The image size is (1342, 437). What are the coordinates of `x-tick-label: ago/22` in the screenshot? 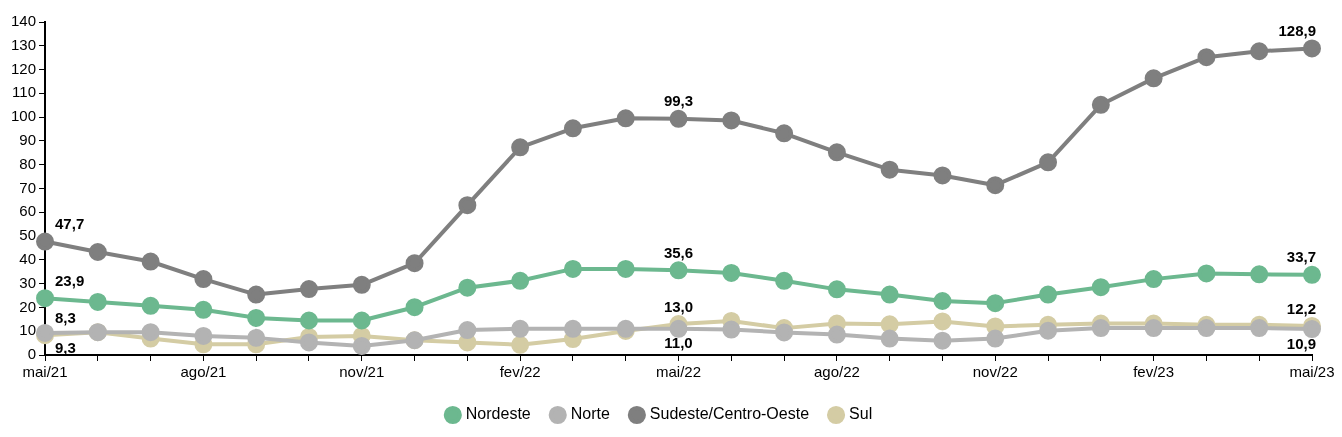 It's located at (836, 372).